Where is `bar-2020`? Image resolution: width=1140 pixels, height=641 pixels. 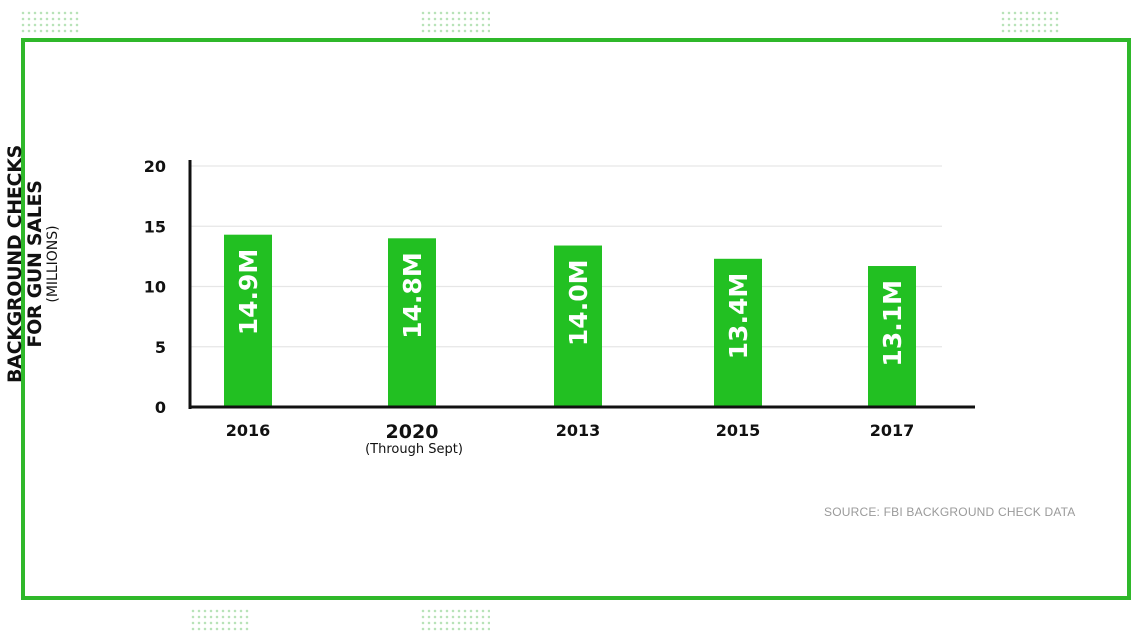
bar-2020 is located at coordinates (412, 322).